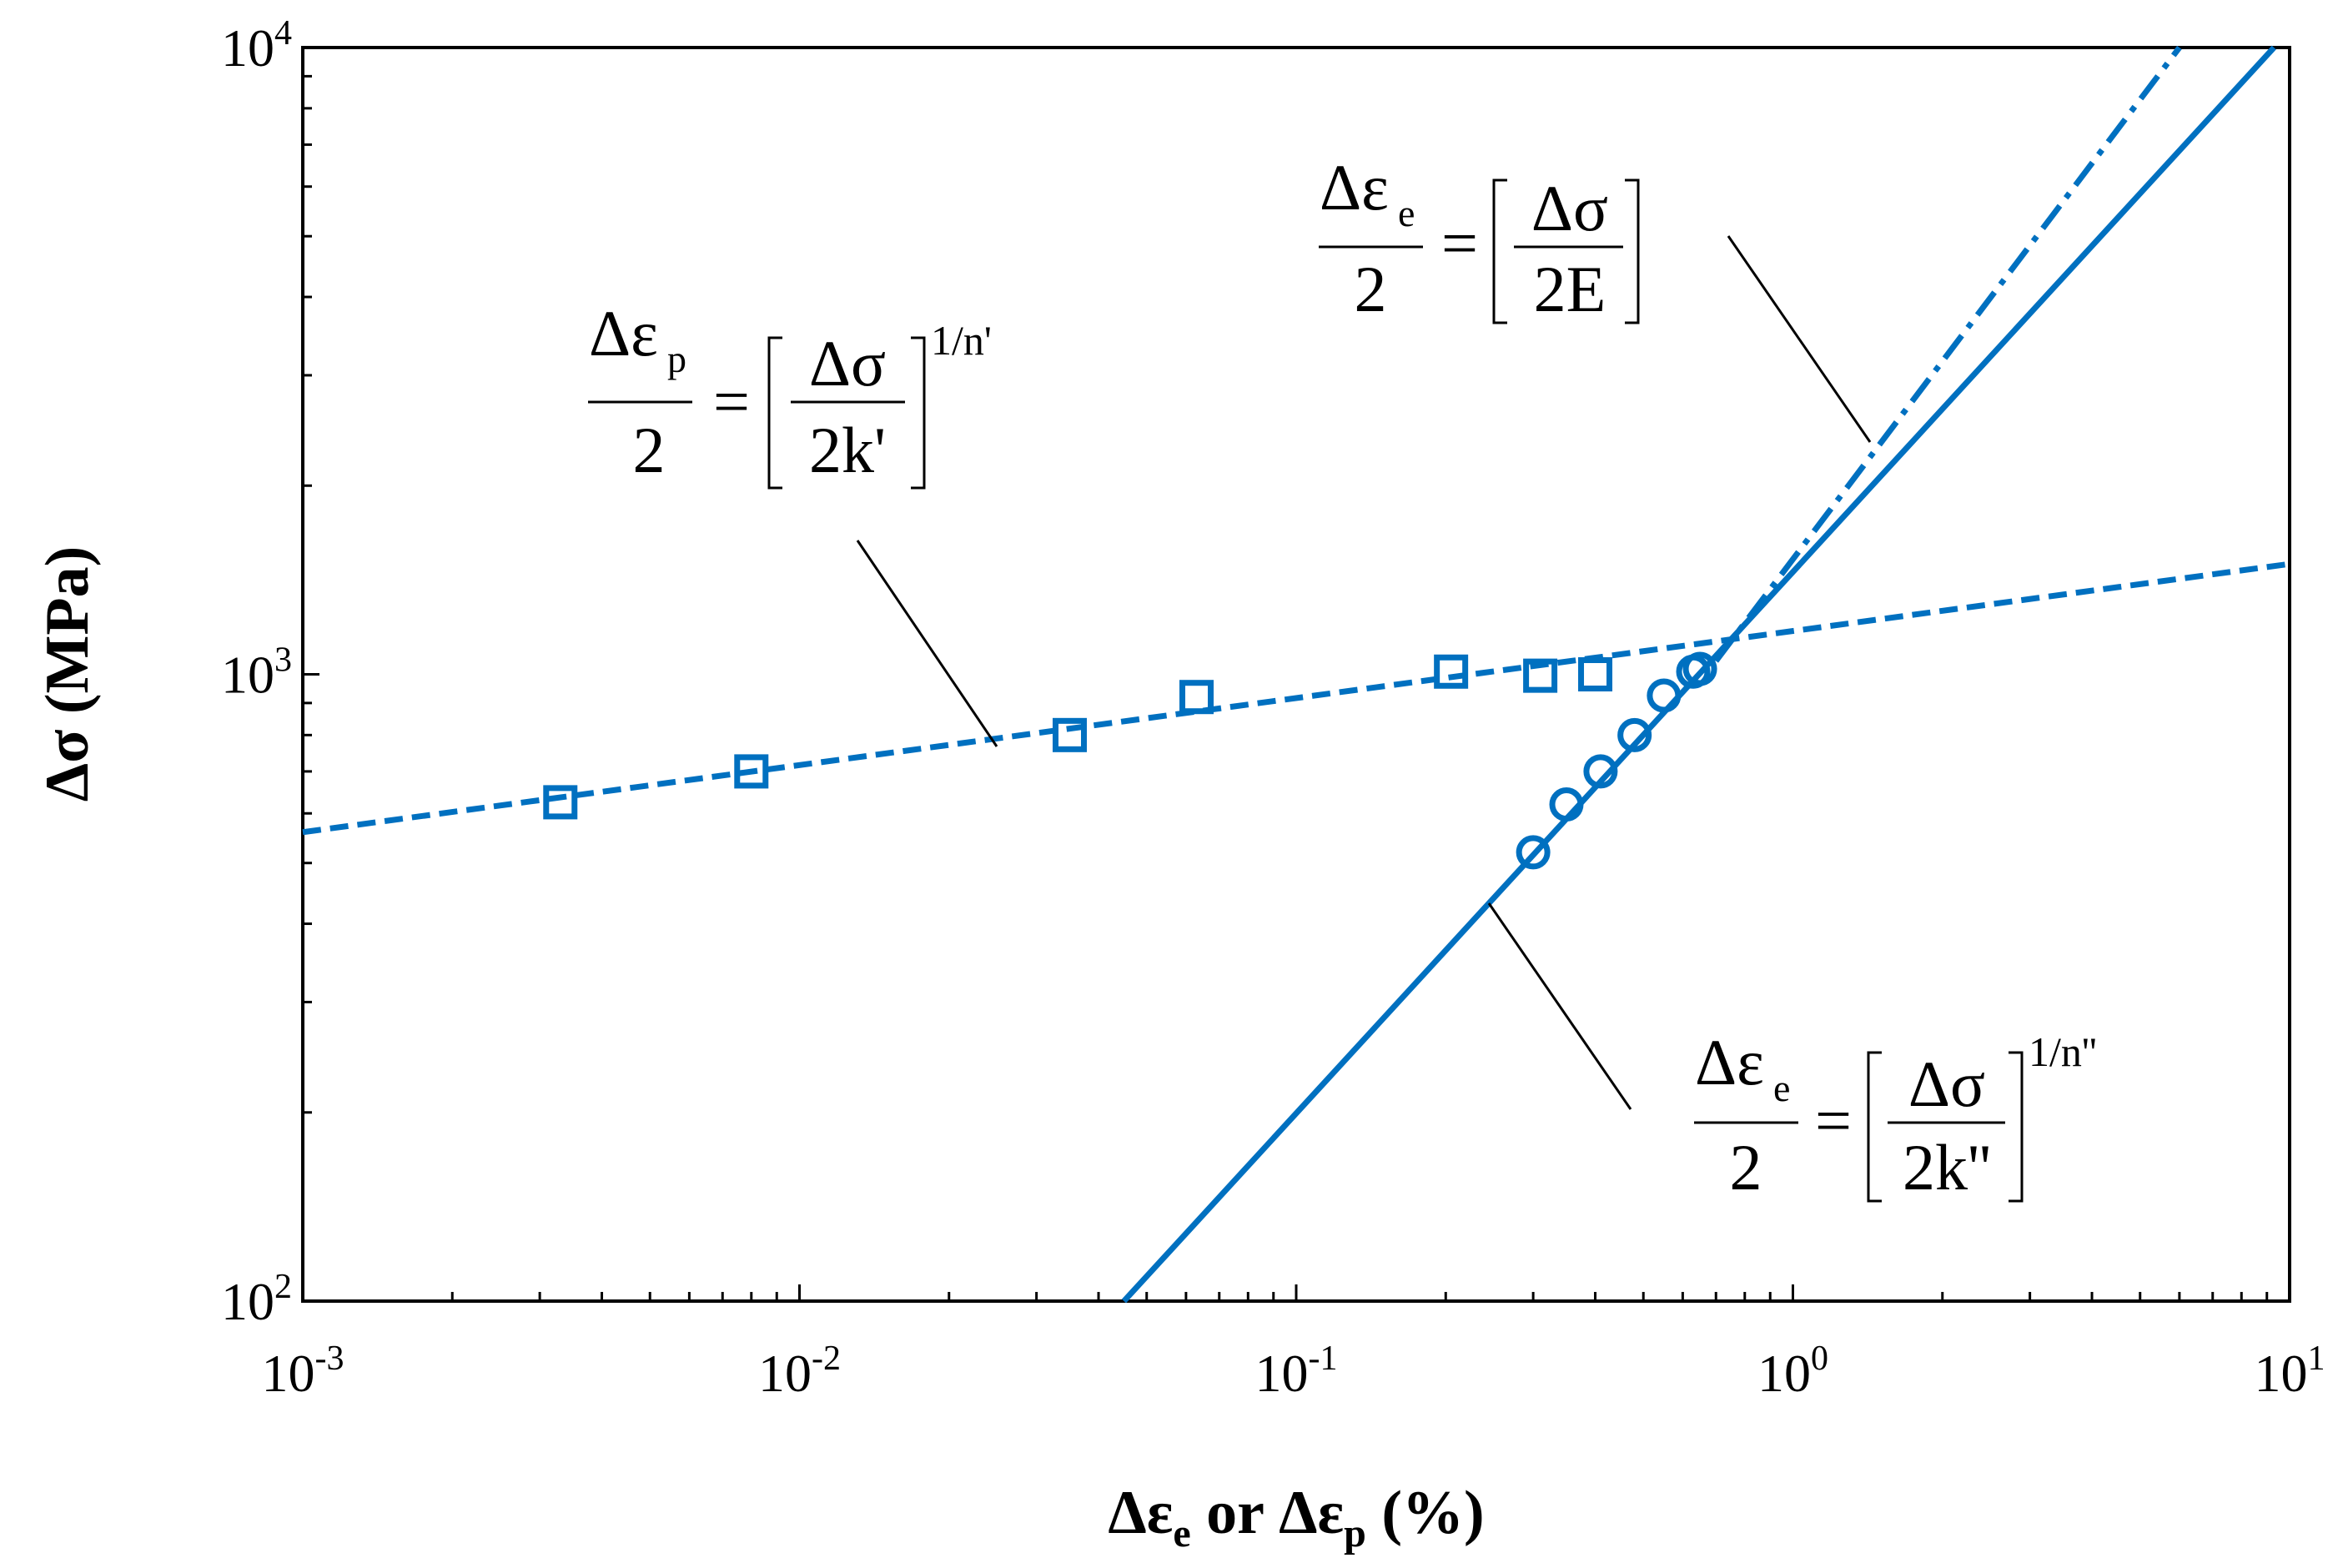 The image size is (2348, 1568). Describe the element at coordinates (2063, 1051) in the screenshot. I see `svg-text: 1/n''` at that location.